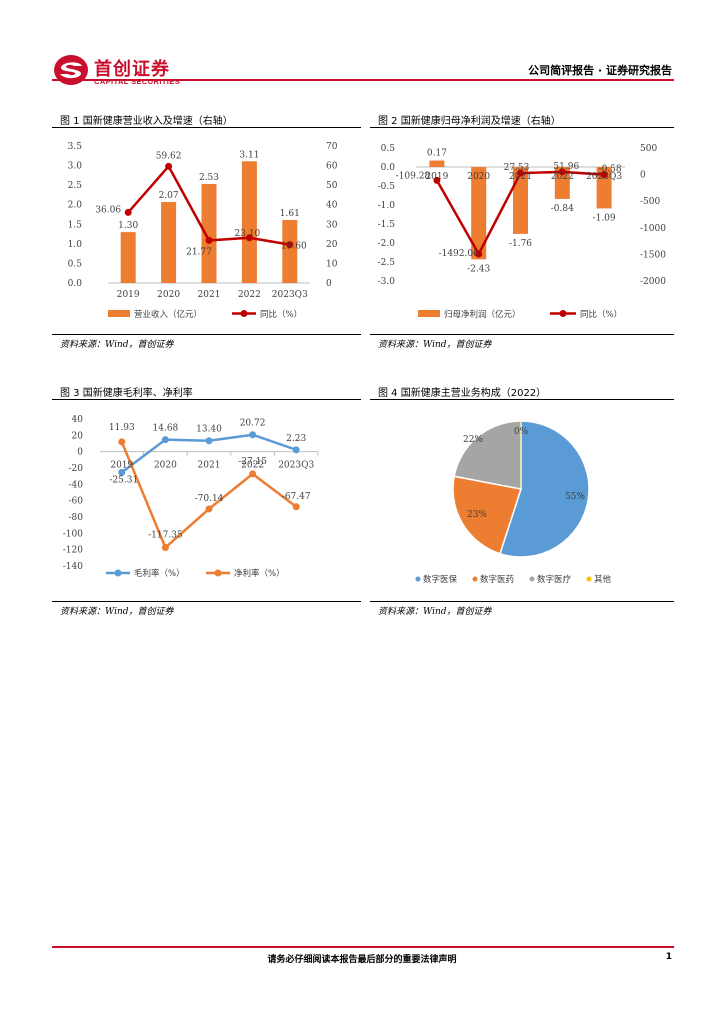  Describe the element at coordinates (332, 206) in the screenshot. I see `y2-tick-label: 40` at that location.